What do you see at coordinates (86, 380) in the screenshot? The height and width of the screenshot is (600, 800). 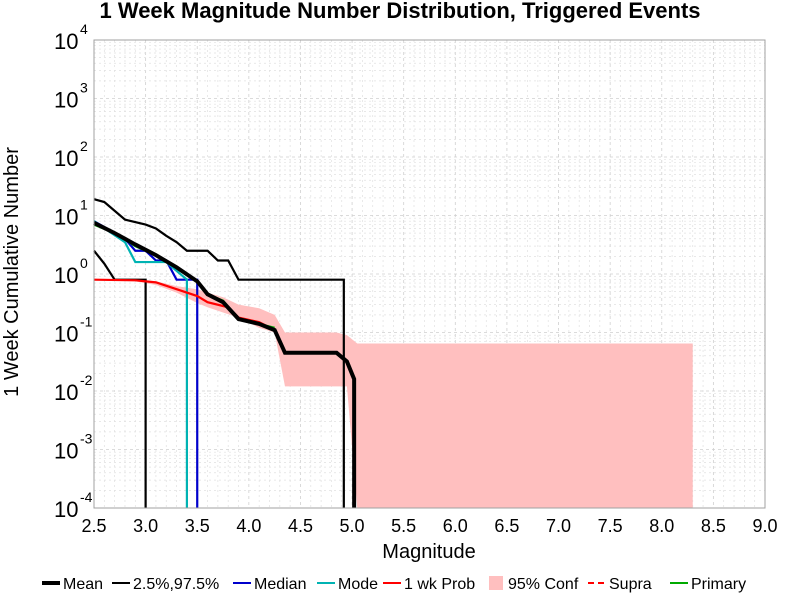 I see `y-tick-exponent: -2` at bounding box center [86, 380].